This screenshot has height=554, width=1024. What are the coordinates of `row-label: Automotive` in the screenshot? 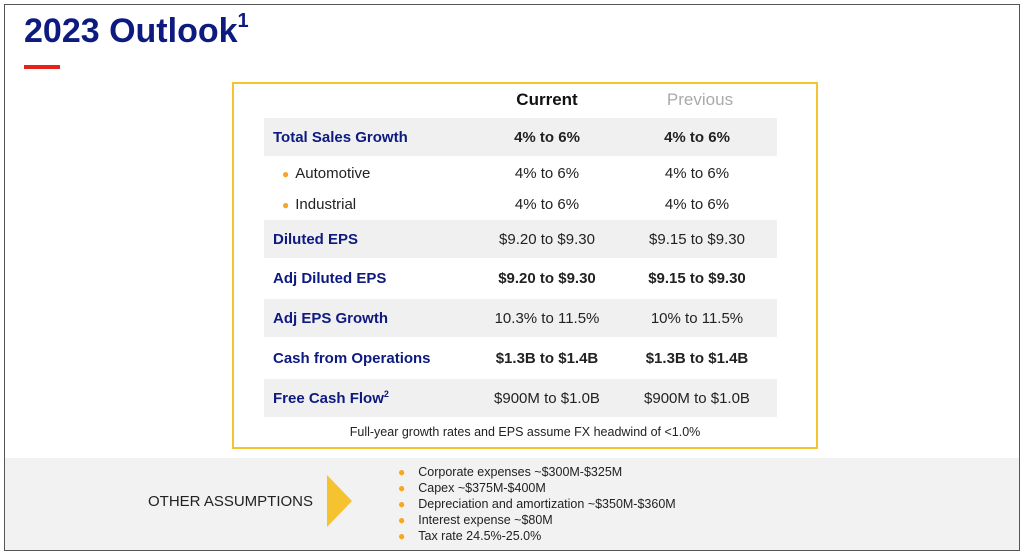 It's located at (333, 173).